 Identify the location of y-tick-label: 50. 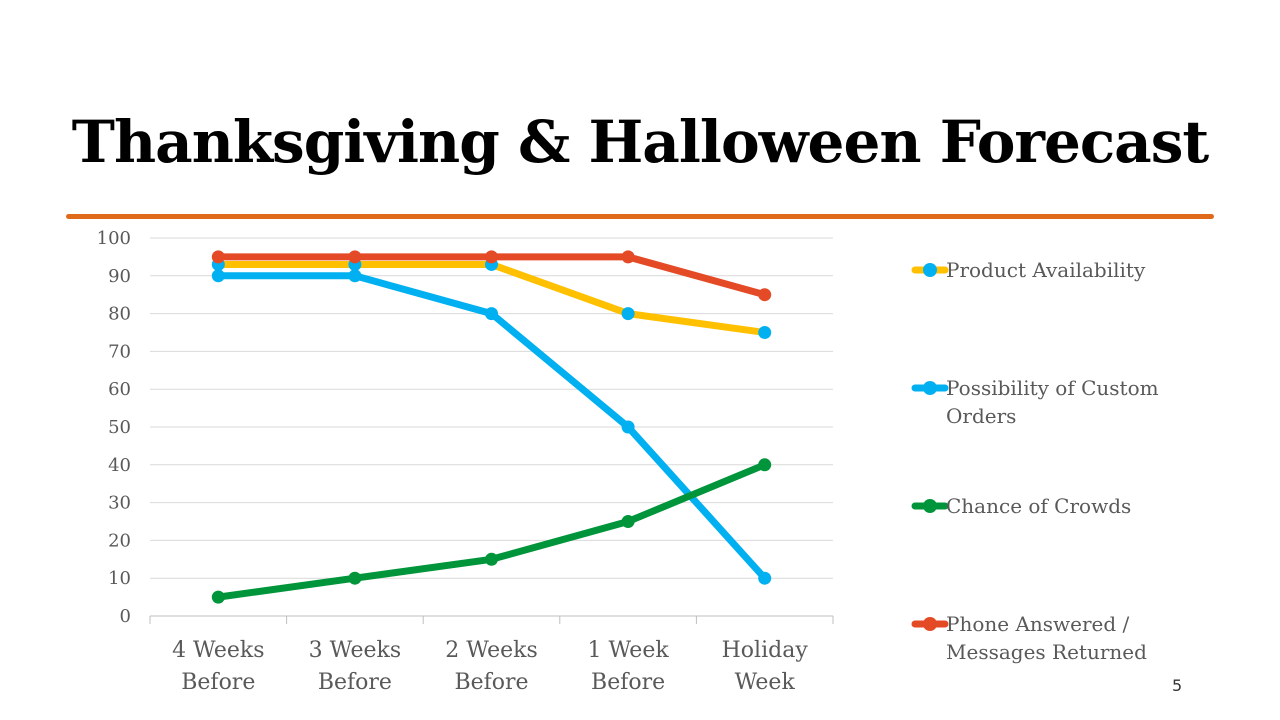
(119, 427).